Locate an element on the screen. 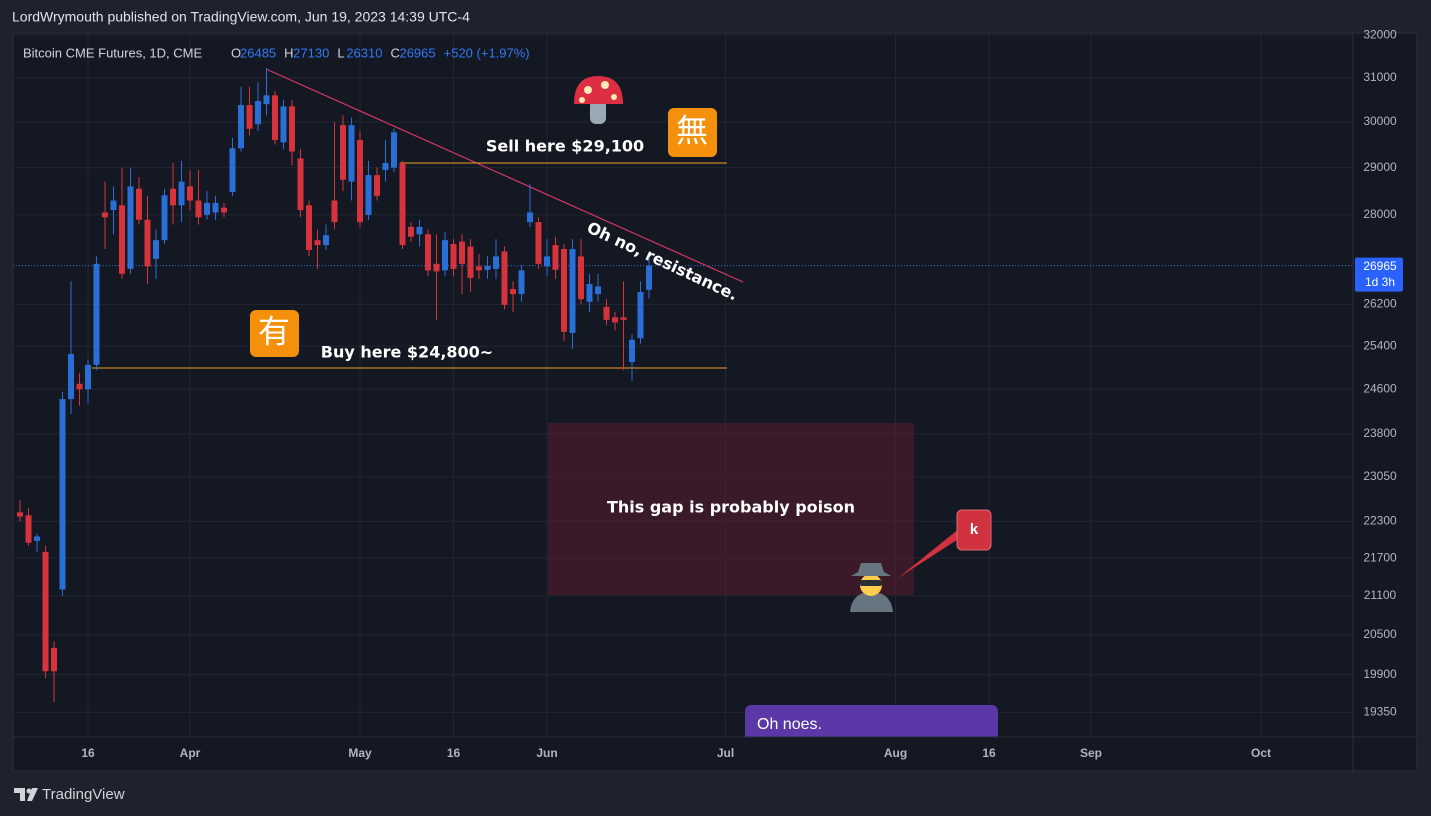 The height and width of the screenshot is (816, 1431). note-text: Oh noes. is located at coordinates (789, 724).